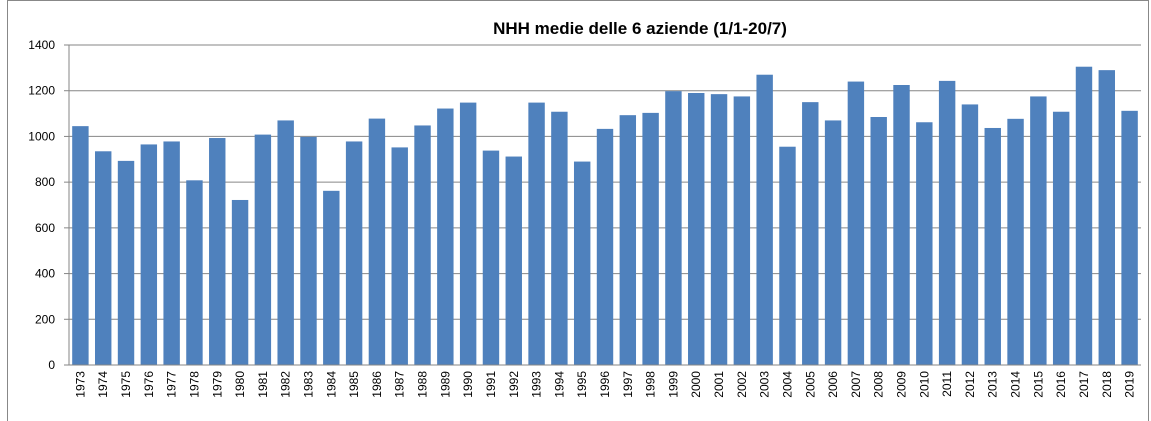 The width and height of the screenshot is (1151, 421). Describe the element at coordinates (423, 384) in the screenshot. I see `x-tick-label: 1988` at that location.